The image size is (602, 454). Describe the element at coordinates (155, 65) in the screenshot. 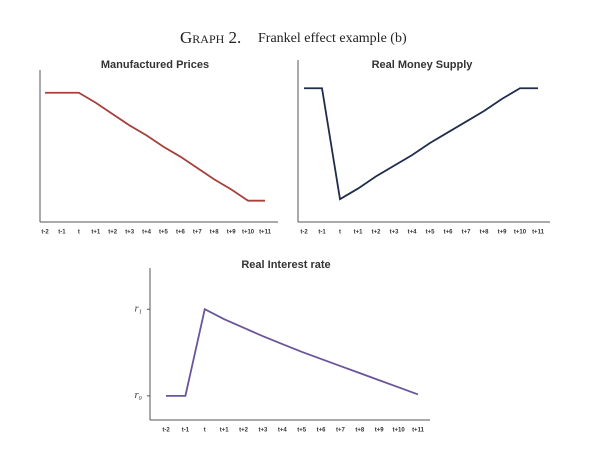

I see `chart-title: Manufactured Prices` at that location.